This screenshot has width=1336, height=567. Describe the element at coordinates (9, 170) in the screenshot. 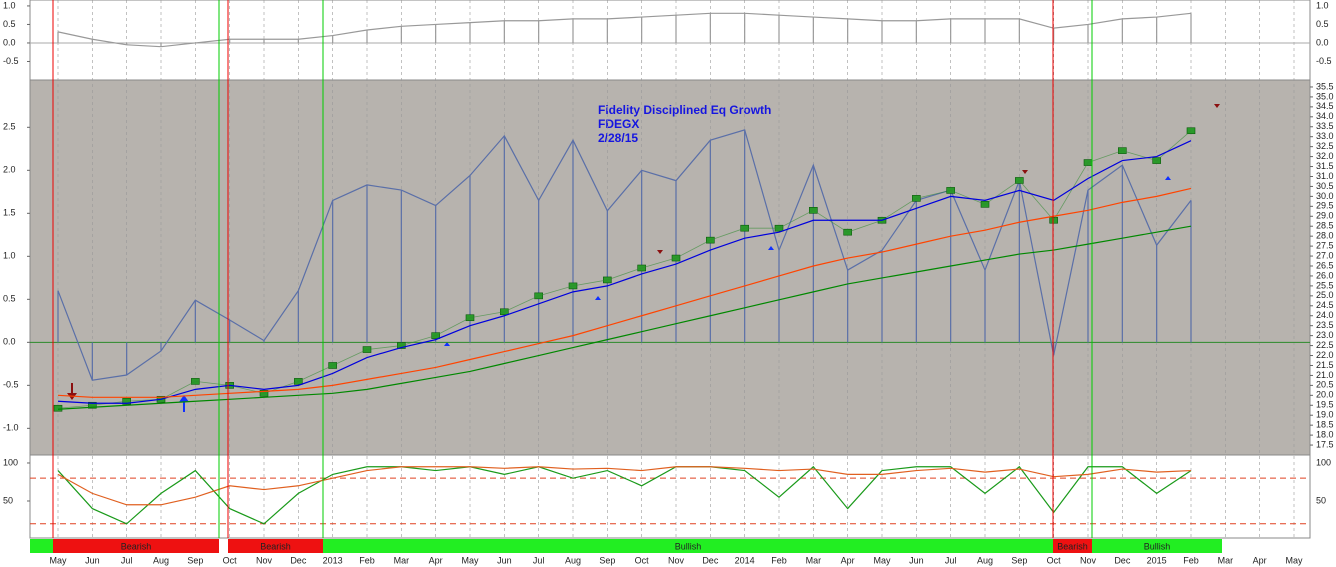

I see `y-tick-label: 2.0` at that location.